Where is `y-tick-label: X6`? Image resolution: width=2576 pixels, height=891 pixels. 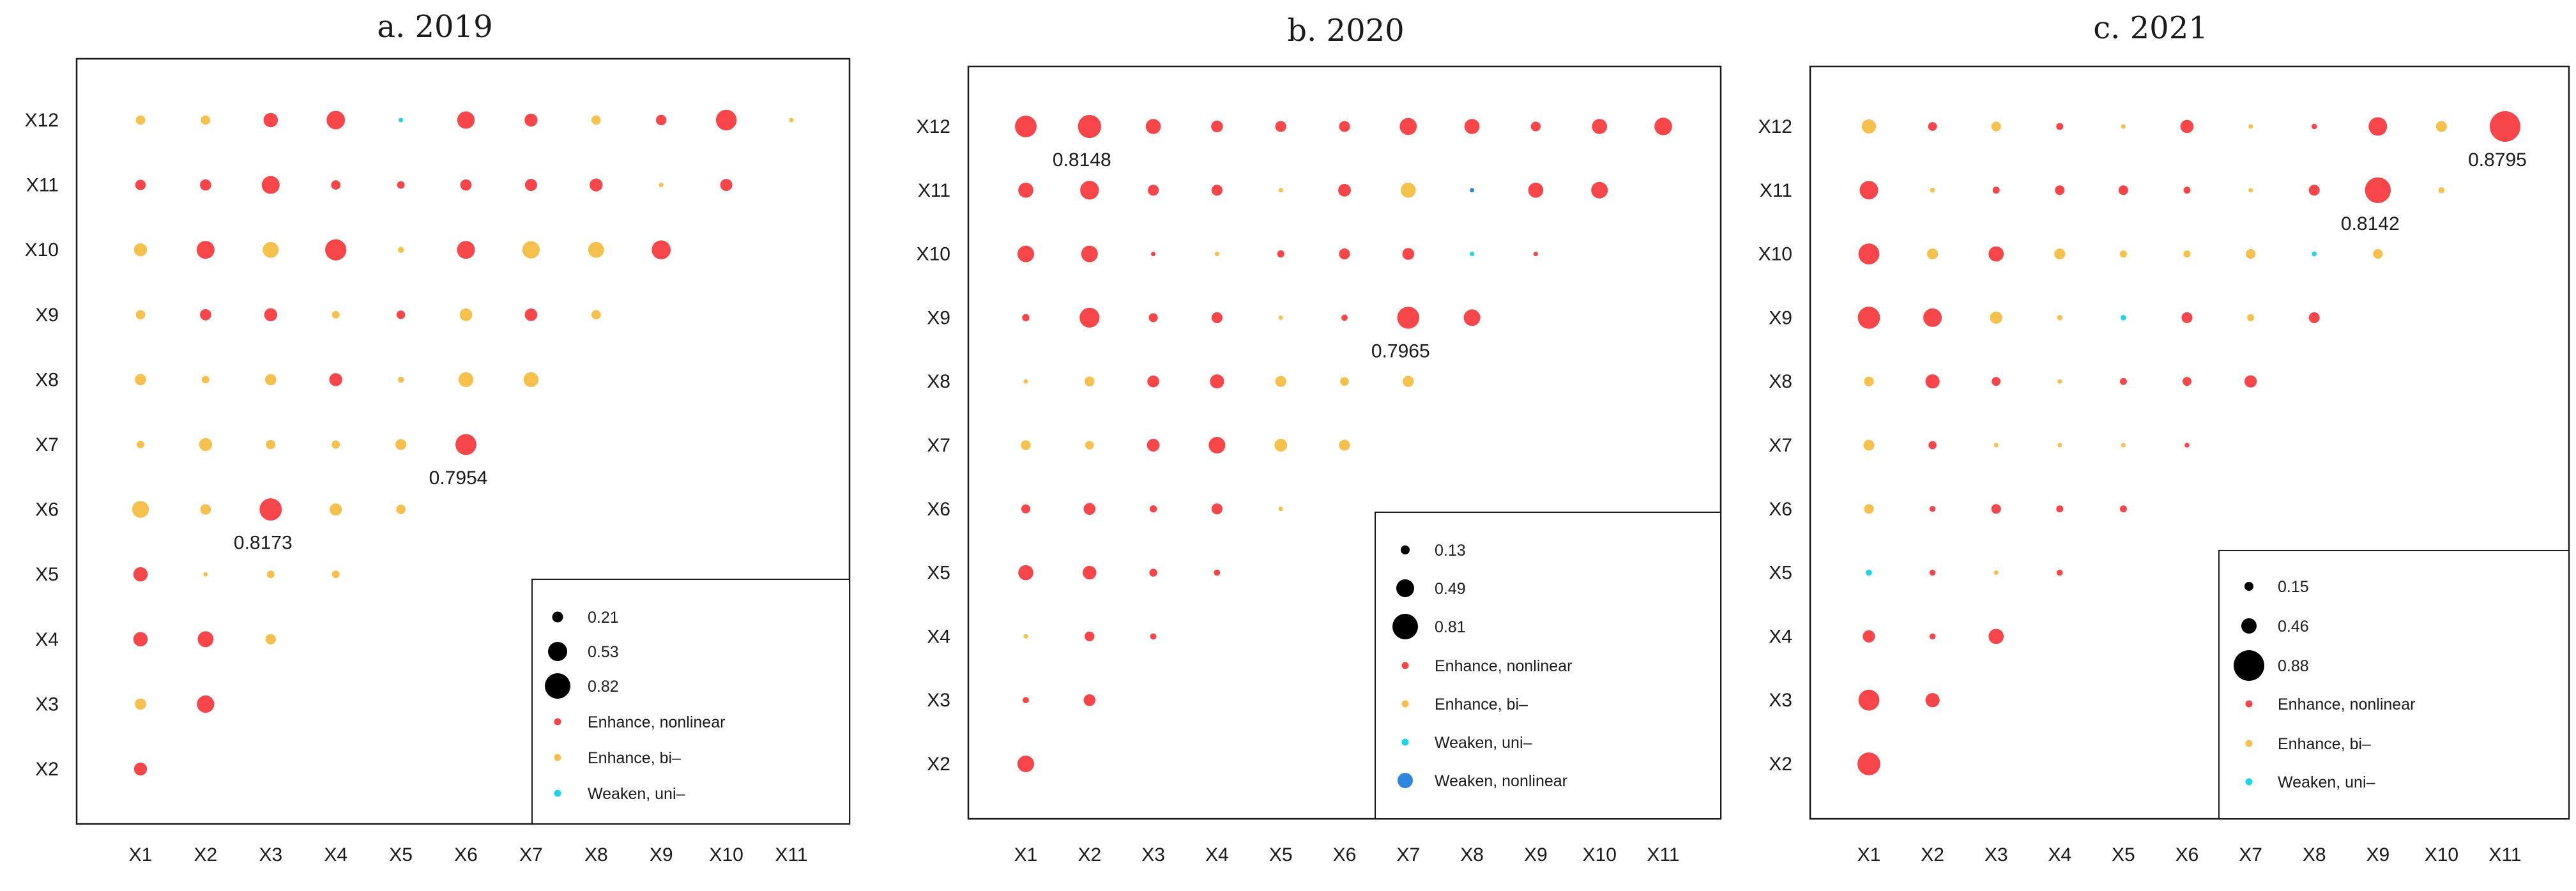 y-tick-label: X6 is located at coordinates (938, 509).